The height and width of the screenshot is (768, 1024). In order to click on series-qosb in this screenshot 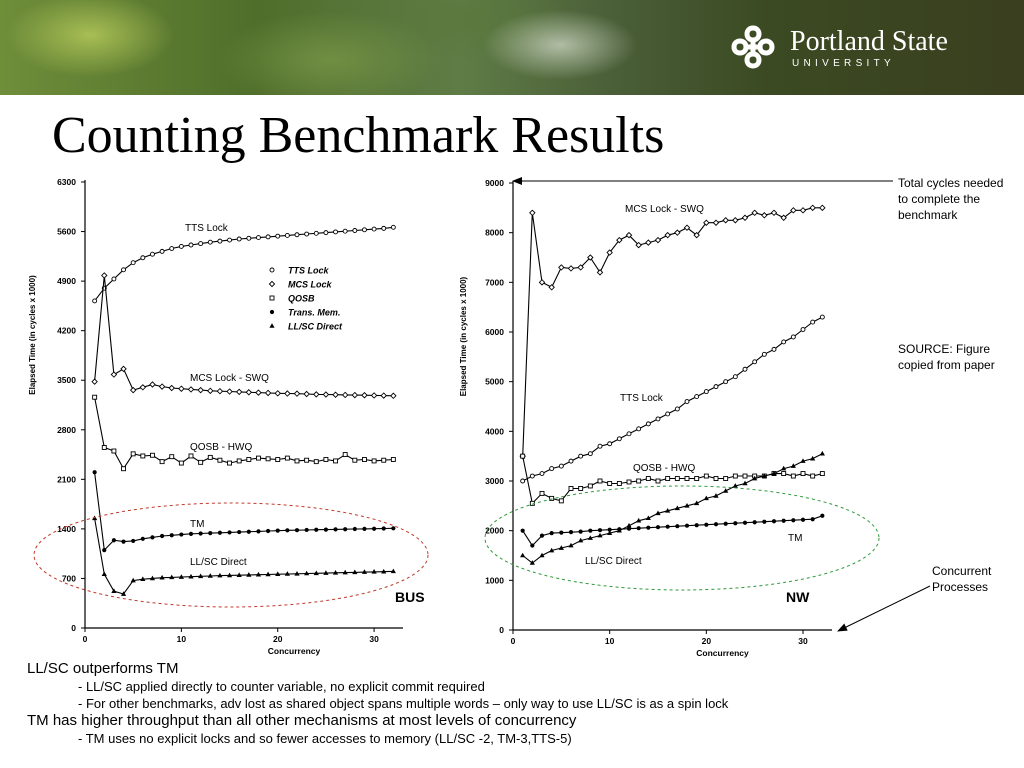, I will do `click(672, 479)`.